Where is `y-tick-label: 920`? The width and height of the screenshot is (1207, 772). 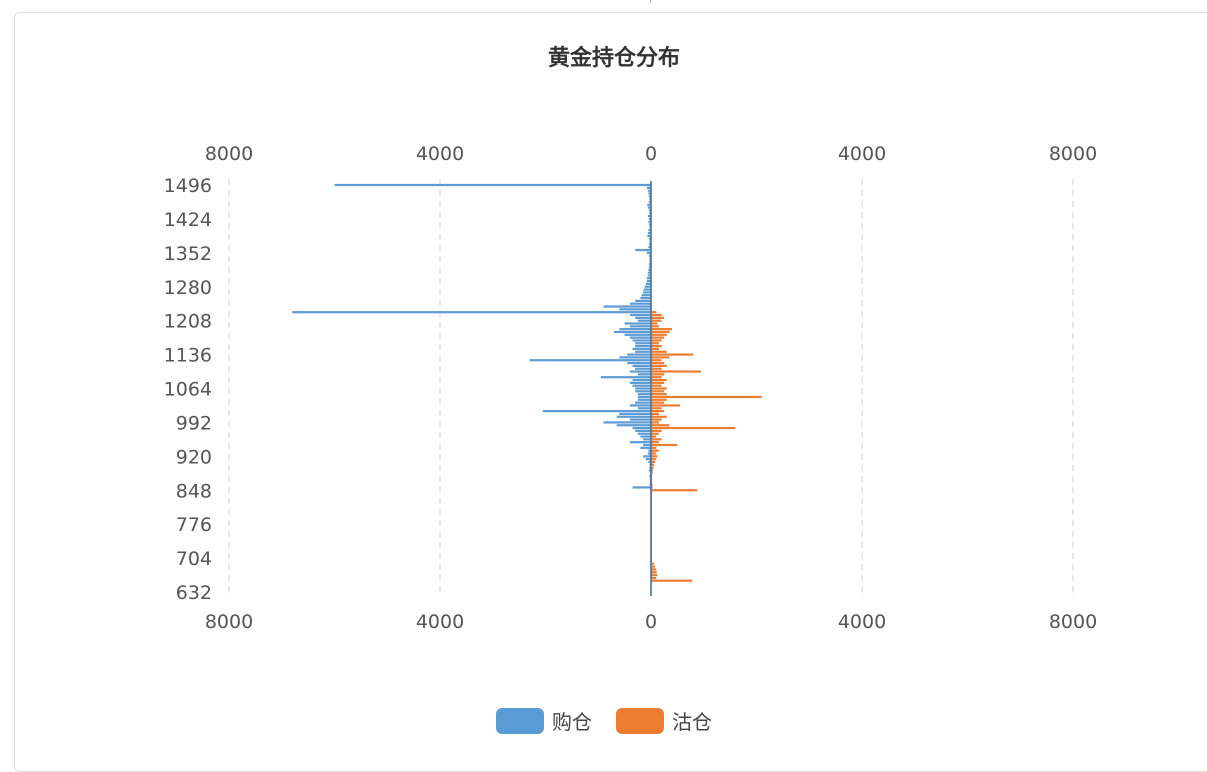 y-tick-label: 920 is located at coordinates (194, 457).